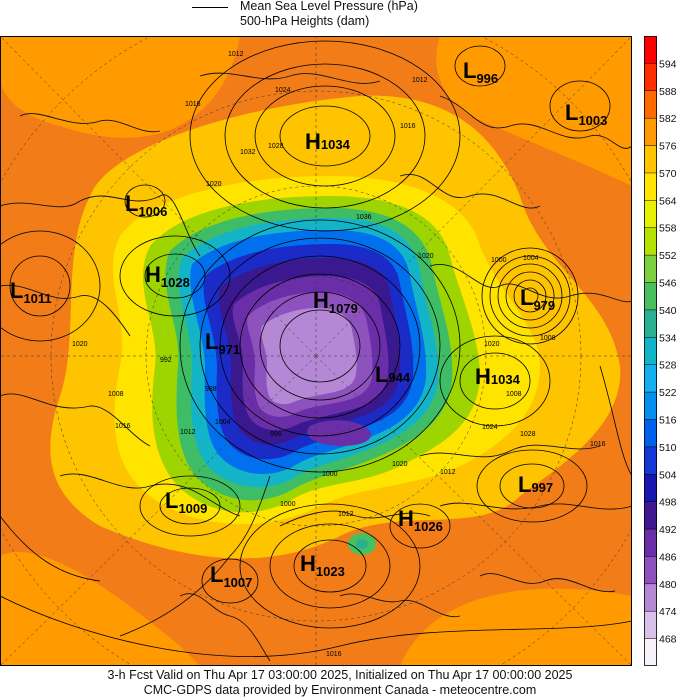  Describe the element at coordinates (668, 585) in the screenshot. I see `colorbar-tick-label: 480` at that location.